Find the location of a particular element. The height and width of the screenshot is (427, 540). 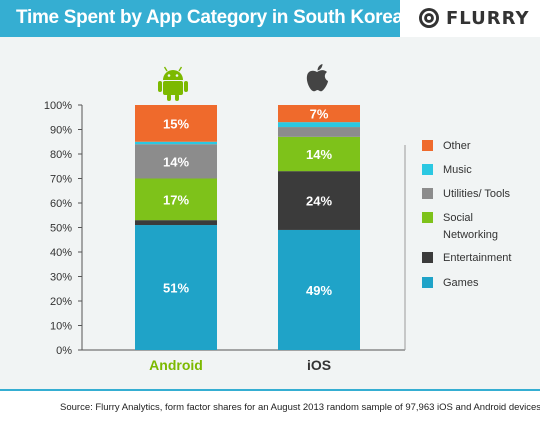

bar-segment-ios-utilities-tools is located at coordinates (319, 132).